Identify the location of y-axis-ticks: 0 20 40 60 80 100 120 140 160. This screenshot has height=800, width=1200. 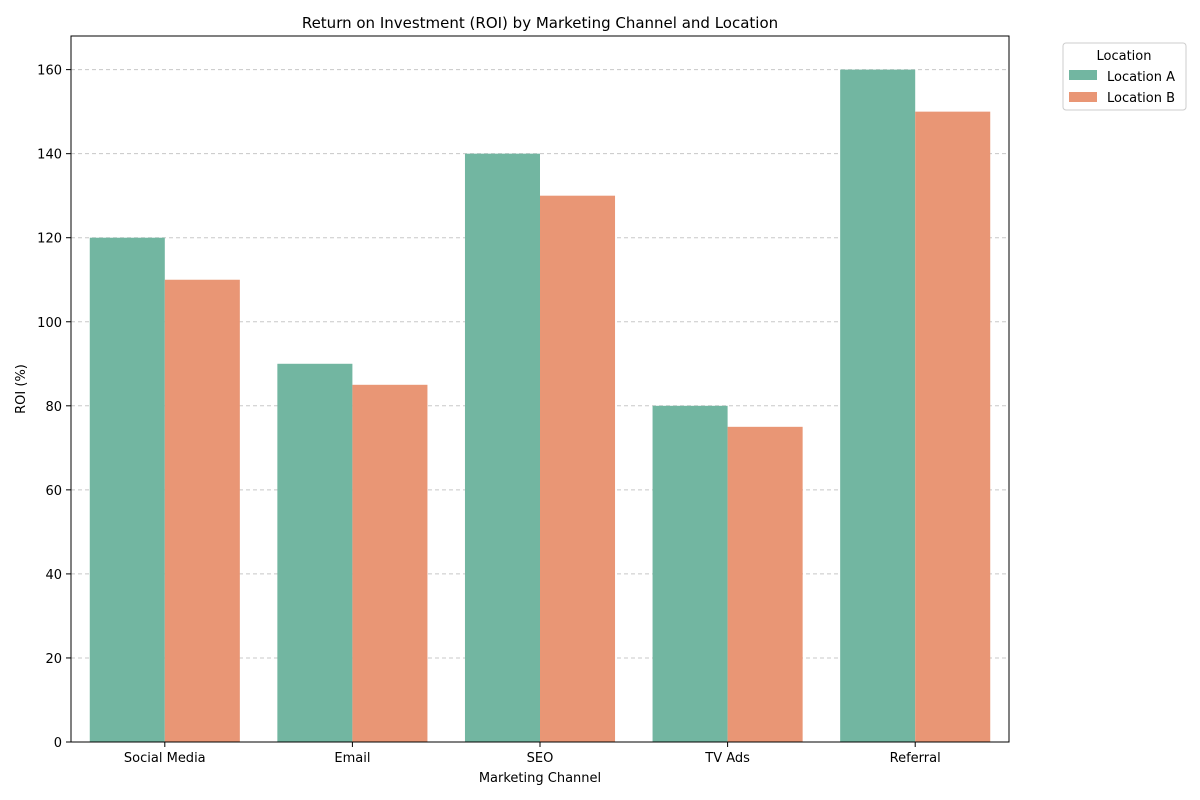
(54, 407).